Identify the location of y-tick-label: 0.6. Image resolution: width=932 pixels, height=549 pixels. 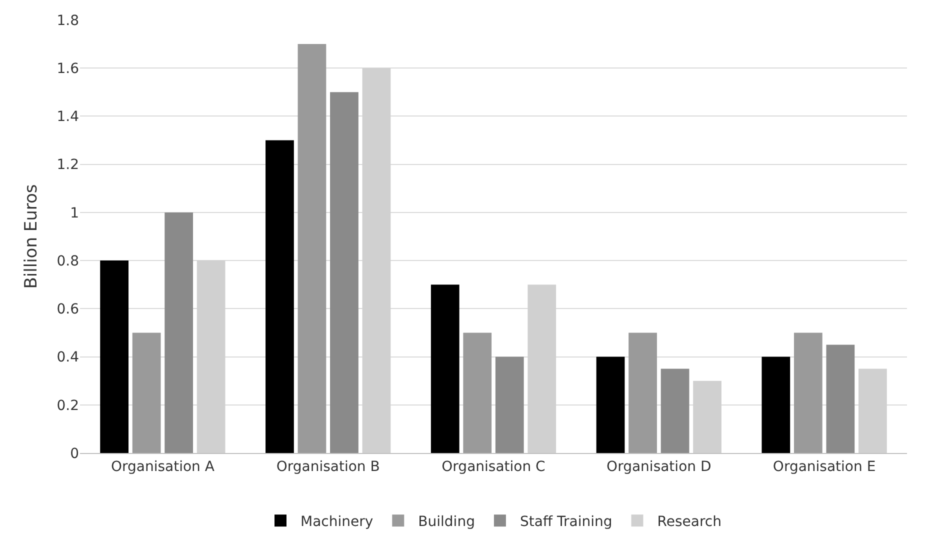
(68, 310).